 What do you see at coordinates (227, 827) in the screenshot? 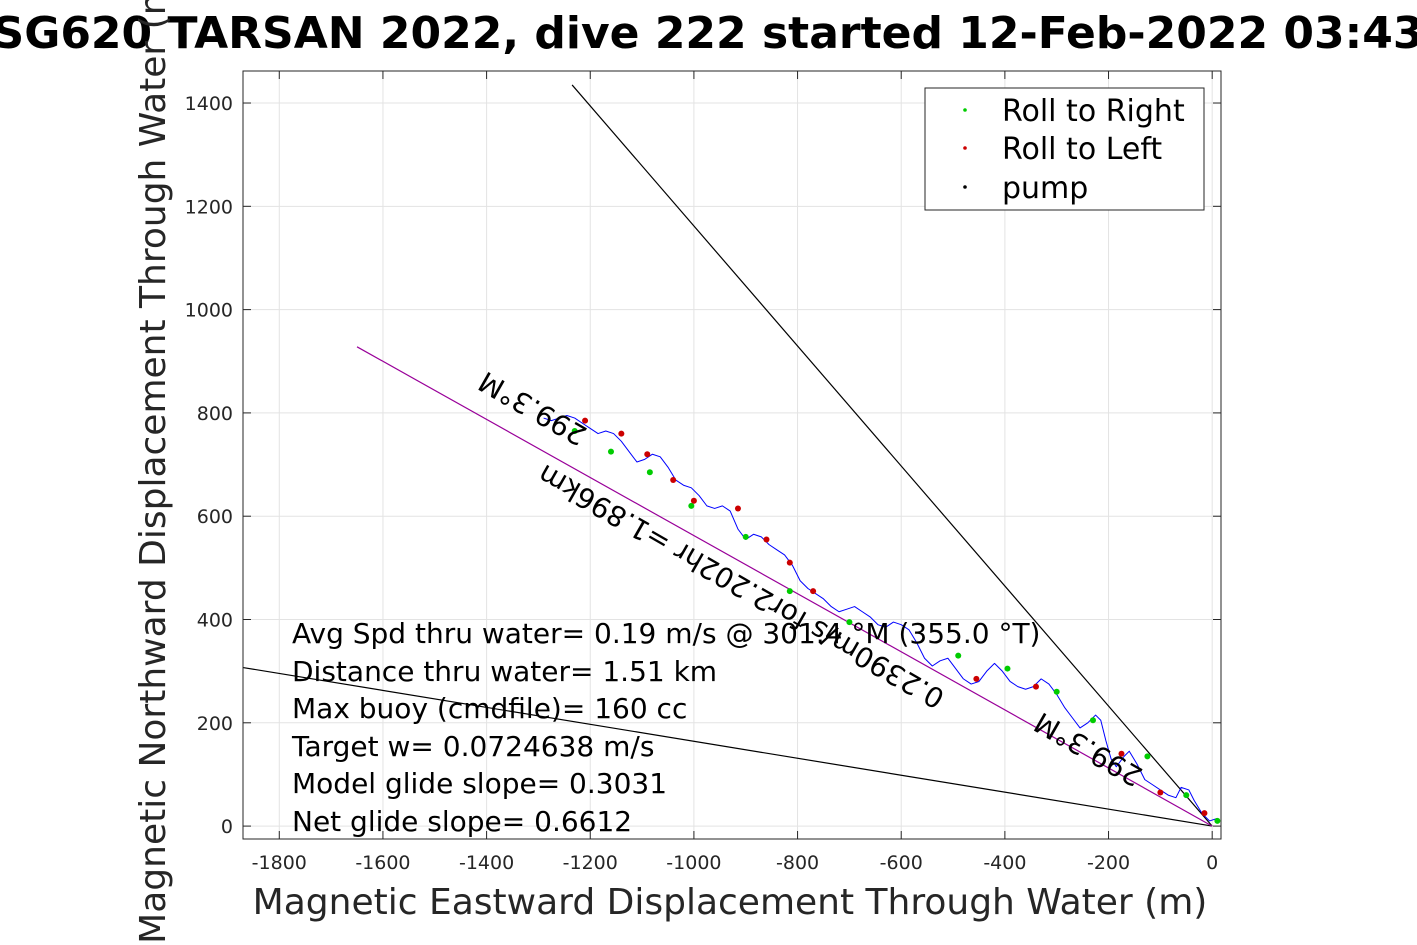
I see `y-tick-label: 0` at bounding box center [227, 827].